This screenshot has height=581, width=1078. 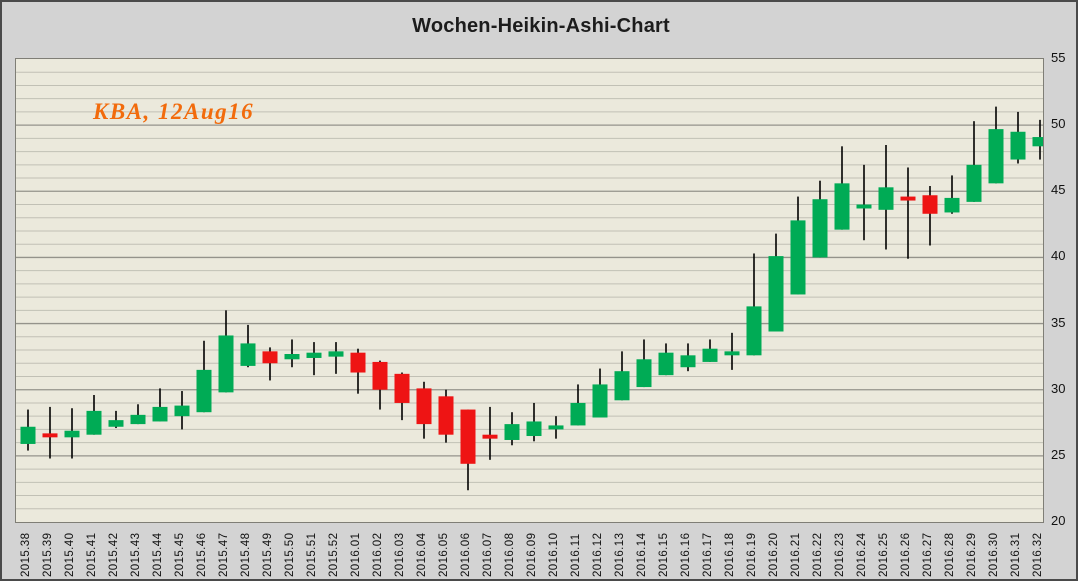 What do you see at coordinates (444, 554) in the screenshot?
I see `x-axis-tick-label: 2016.05` at bounding box center [444, 554].